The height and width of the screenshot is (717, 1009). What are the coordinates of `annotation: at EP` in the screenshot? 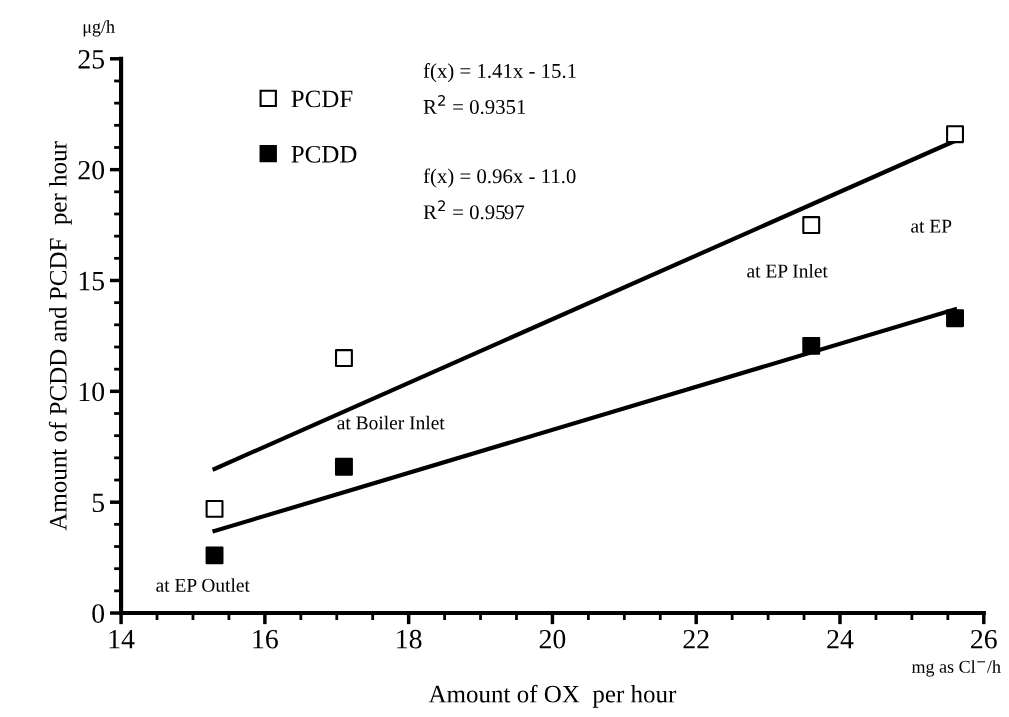 It's located at (931, 226).